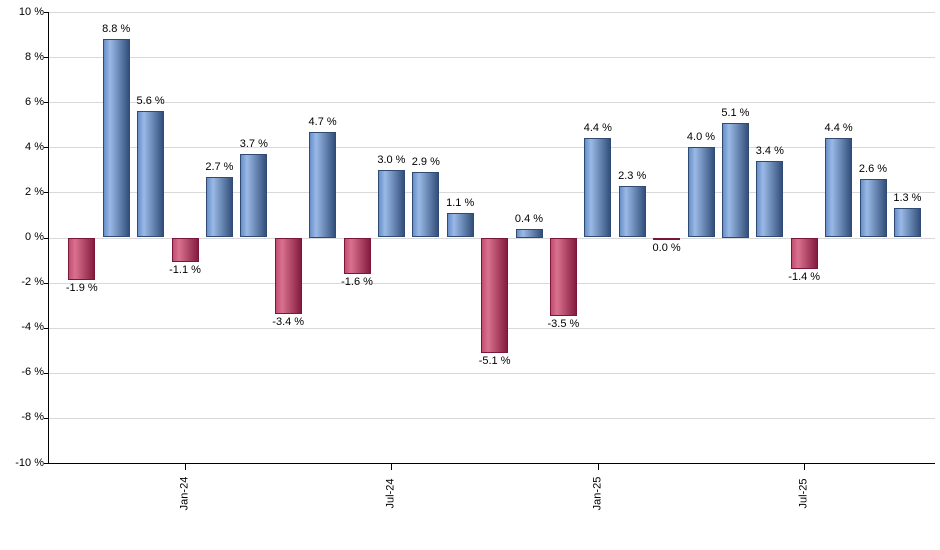  What do you see at coordinates (32, 372) in the screenshot?
I see `y-axis-label: -6 %` at bounding box center [32, 372].